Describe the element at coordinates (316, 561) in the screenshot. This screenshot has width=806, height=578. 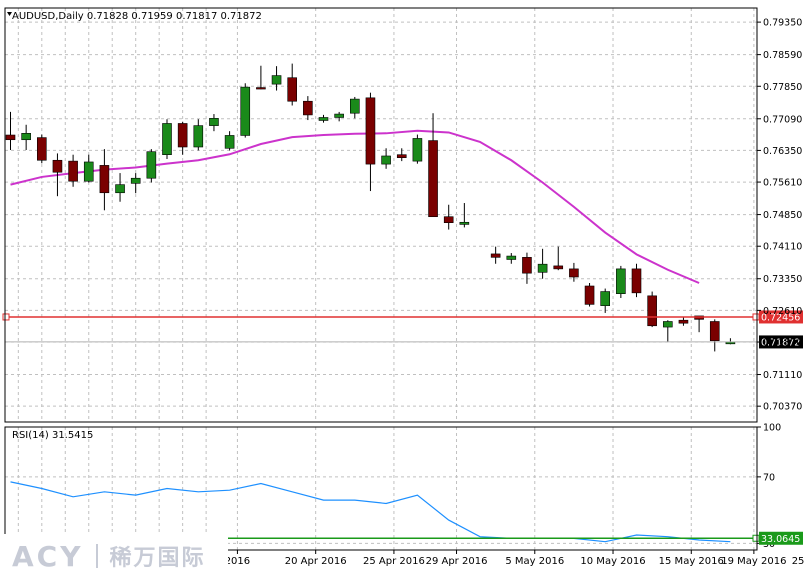
I see `date-tick-label: 20 Apr 2016` at that location.